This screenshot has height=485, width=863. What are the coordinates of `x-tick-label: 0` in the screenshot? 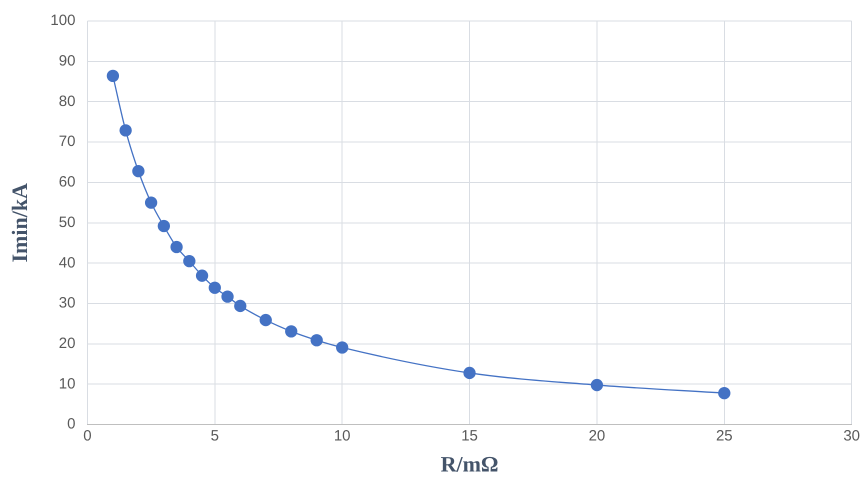 It's located at (87, 436).